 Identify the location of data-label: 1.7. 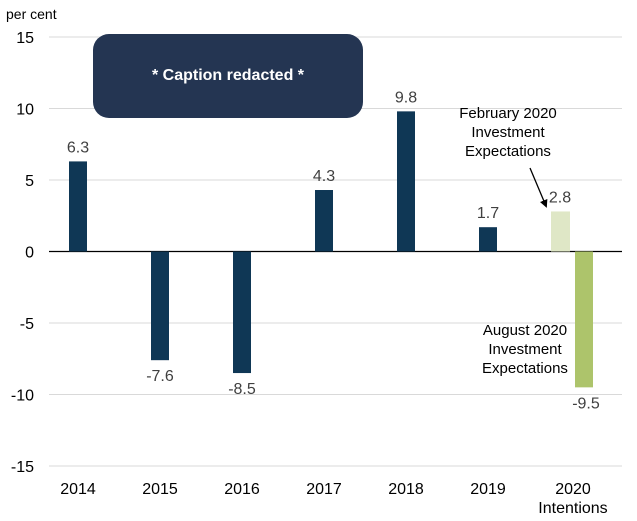
(488, 213).